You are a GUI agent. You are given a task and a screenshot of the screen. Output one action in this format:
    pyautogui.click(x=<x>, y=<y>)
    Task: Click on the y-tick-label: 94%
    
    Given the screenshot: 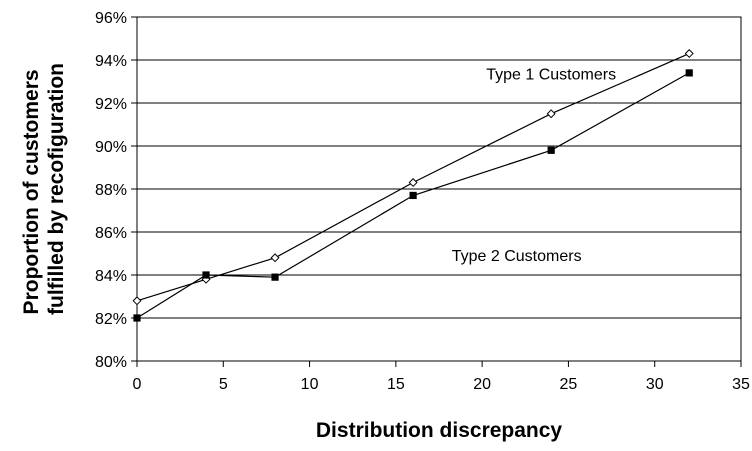 What is the action you would take?
    pyautogui.click(x=111, y=61)
    